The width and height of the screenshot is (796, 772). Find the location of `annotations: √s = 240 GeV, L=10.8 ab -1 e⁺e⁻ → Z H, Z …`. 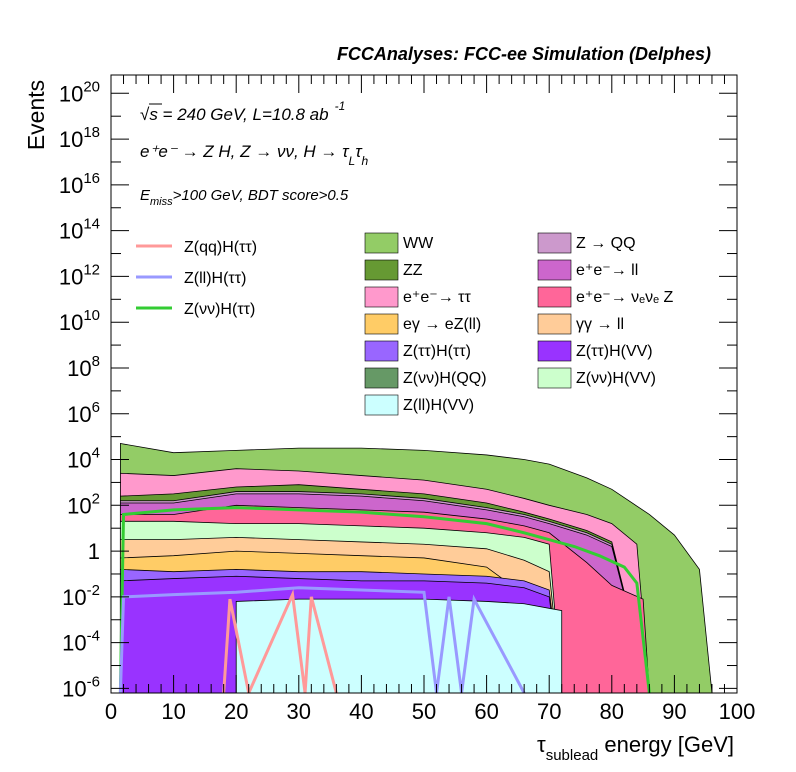

annotations: √s = 240 GeV, L=10.8 ab -1 e⁺e⁻ → Z H, Z … is located at coordinates (254, 153).